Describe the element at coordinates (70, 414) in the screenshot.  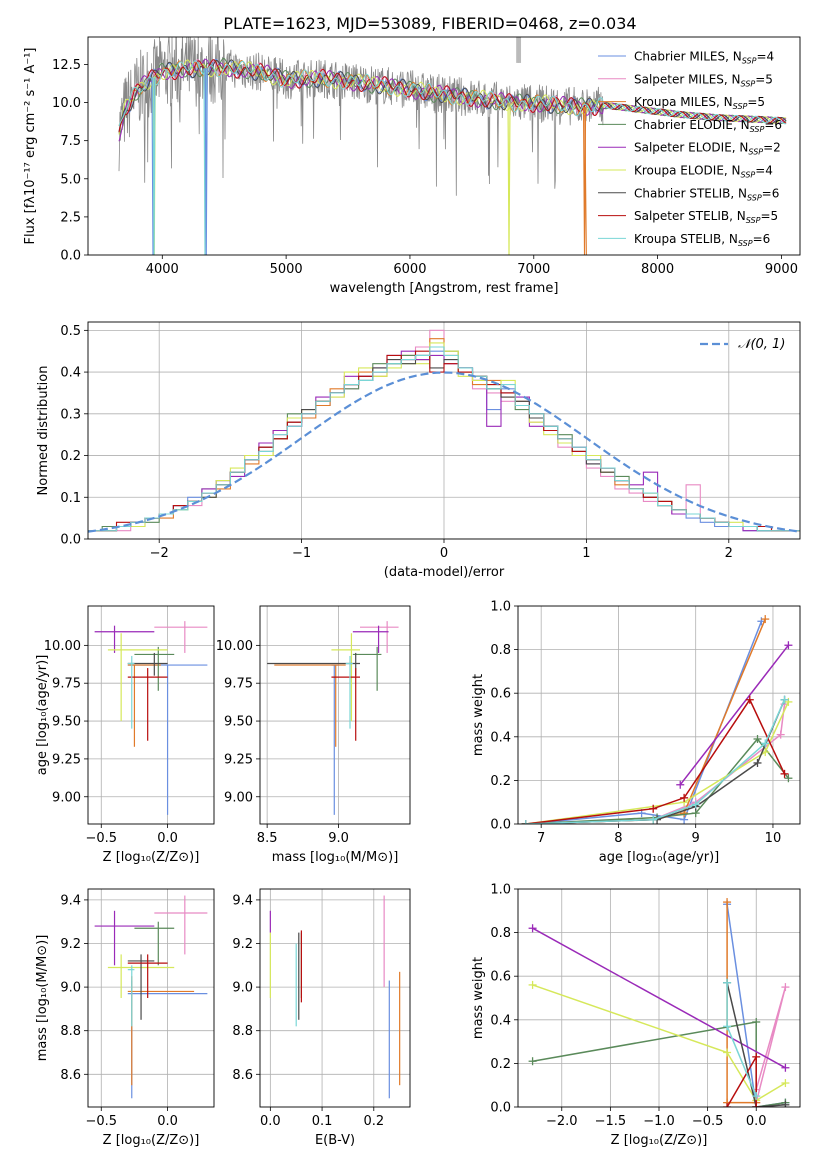
I see `y-tick-label: 0.3` at that location.